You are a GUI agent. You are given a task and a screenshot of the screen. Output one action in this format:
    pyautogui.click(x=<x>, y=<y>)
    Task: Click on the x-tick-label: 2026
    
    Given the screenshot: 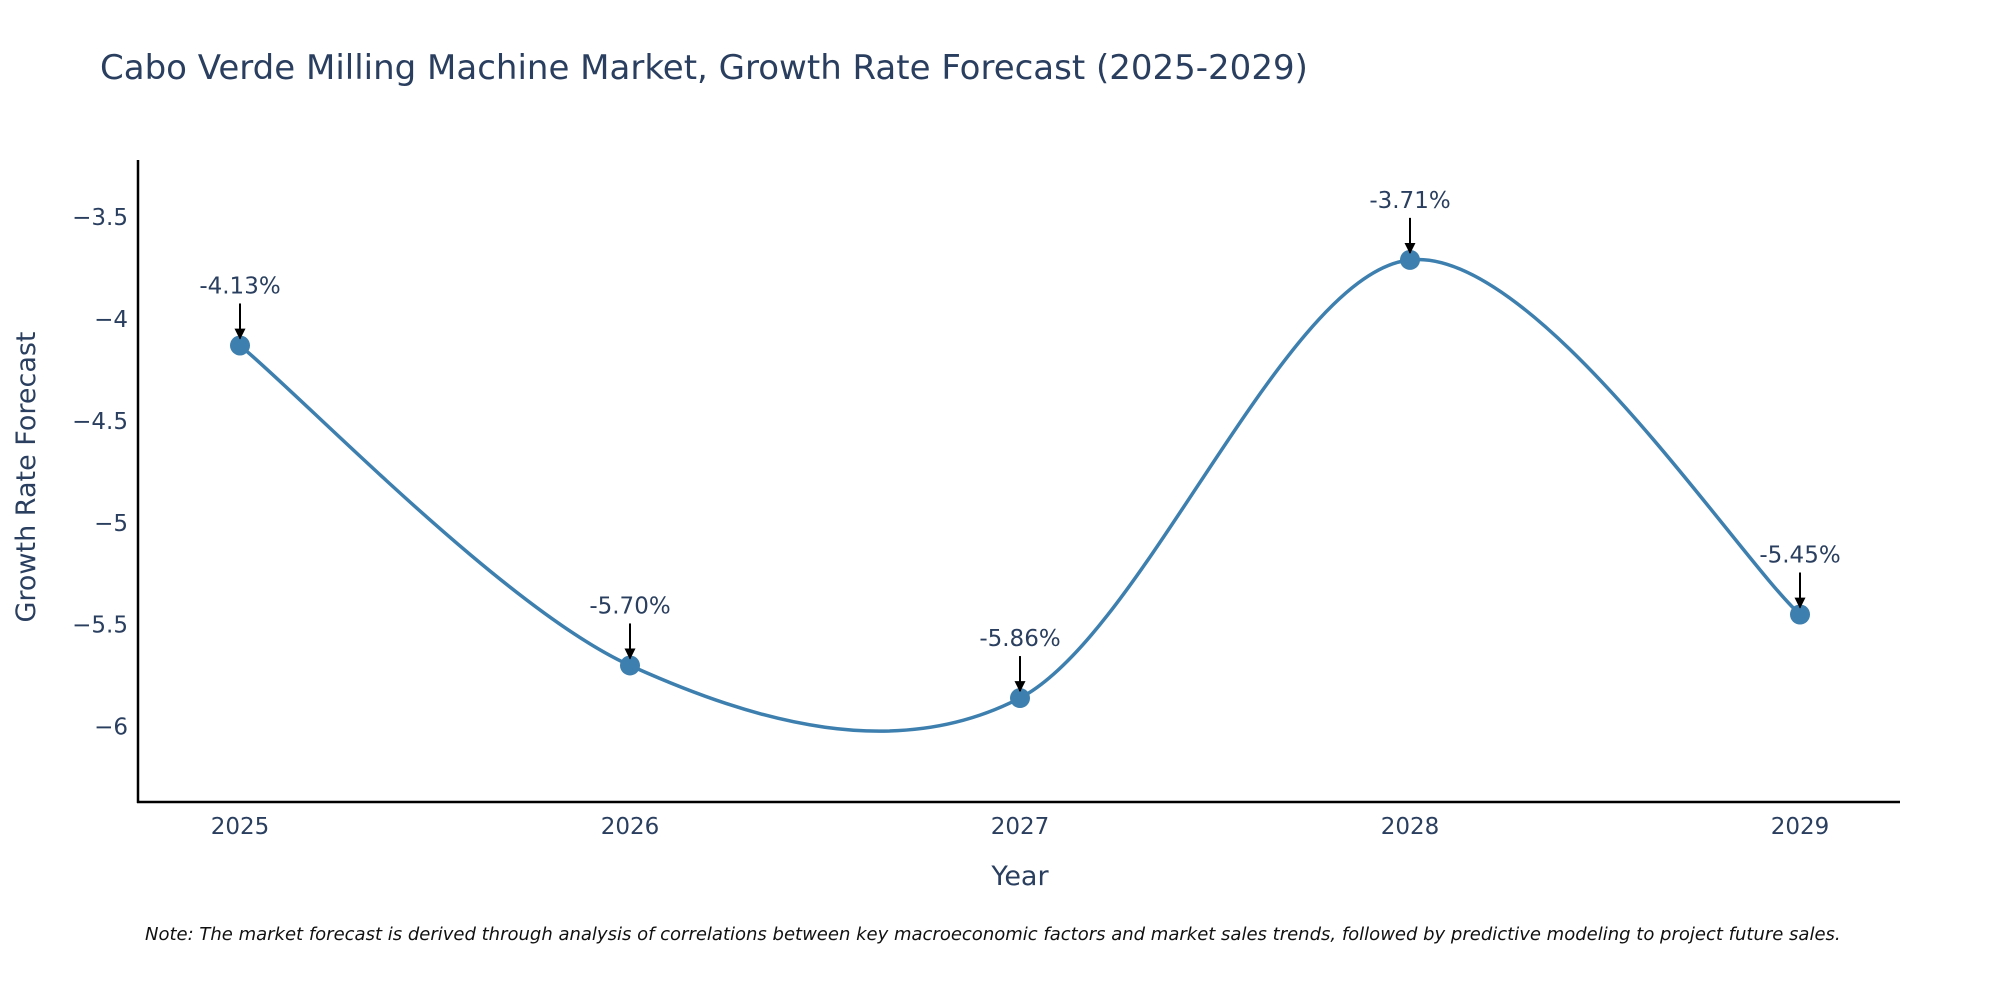 What is the action you would take?
    pyautogui.click(x=630, y=827)
    